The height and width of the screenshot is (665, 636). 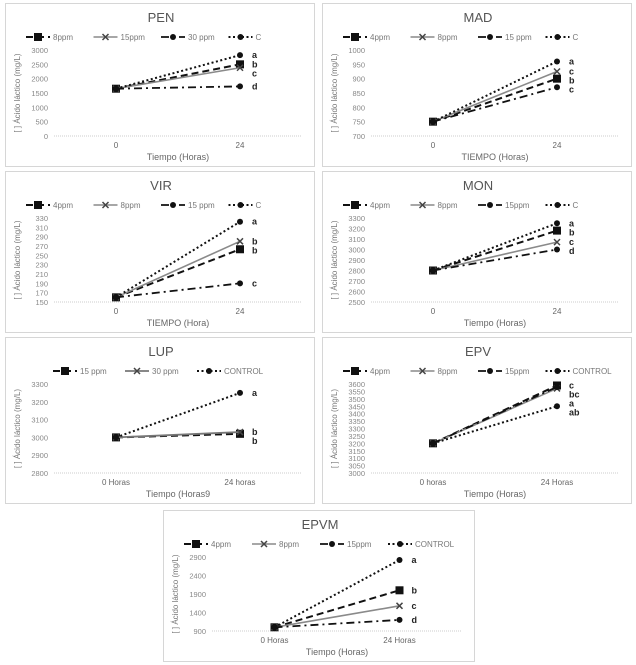 I want to click on y-tick-label: 3550, so click(x=356, y=391).